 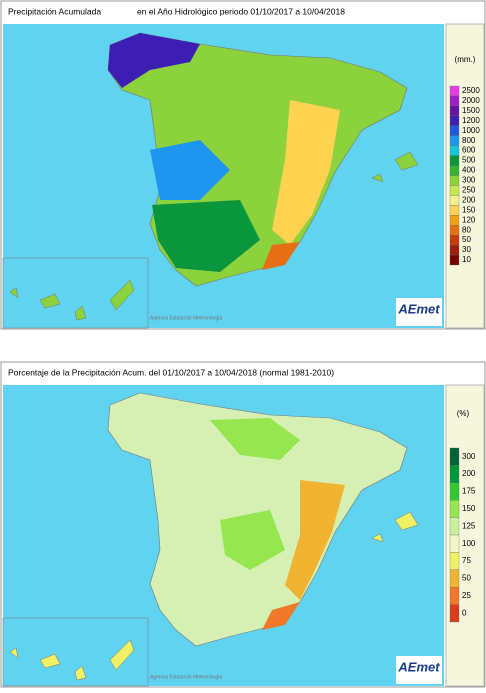 I want to click on legend-label: 125, so click(x=469, y=525).